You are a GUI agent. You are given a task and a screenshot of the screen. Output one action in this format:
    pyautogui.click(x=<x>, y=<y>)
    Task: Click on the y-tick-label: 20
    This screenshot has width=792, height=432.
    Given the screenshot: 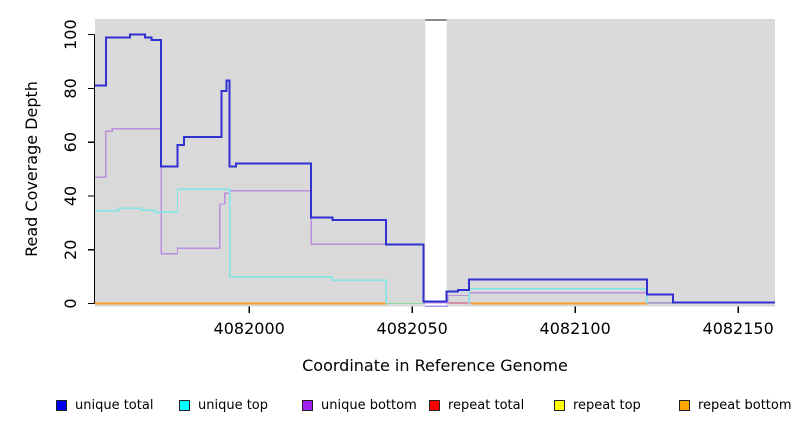 What is the action you would take?
    pyautogui.click(x=70, y=250)
    